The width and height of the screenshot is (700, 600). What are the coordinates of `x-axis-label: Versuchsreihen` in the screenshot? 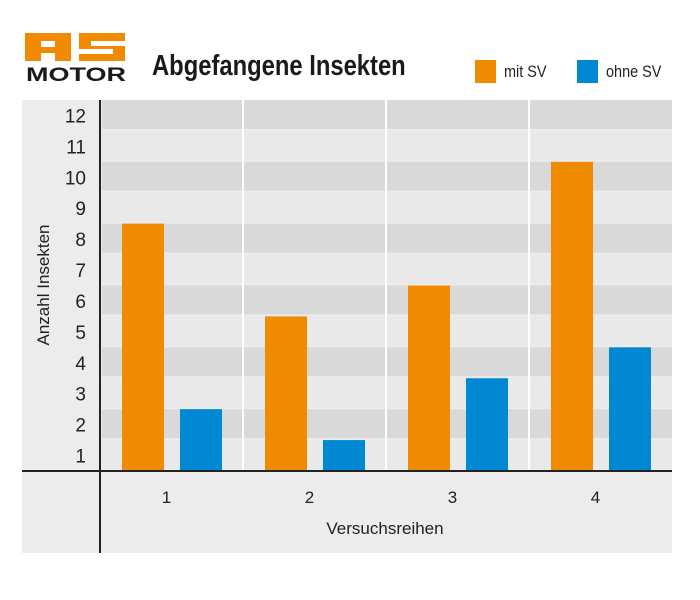 It's located at (384, 528).